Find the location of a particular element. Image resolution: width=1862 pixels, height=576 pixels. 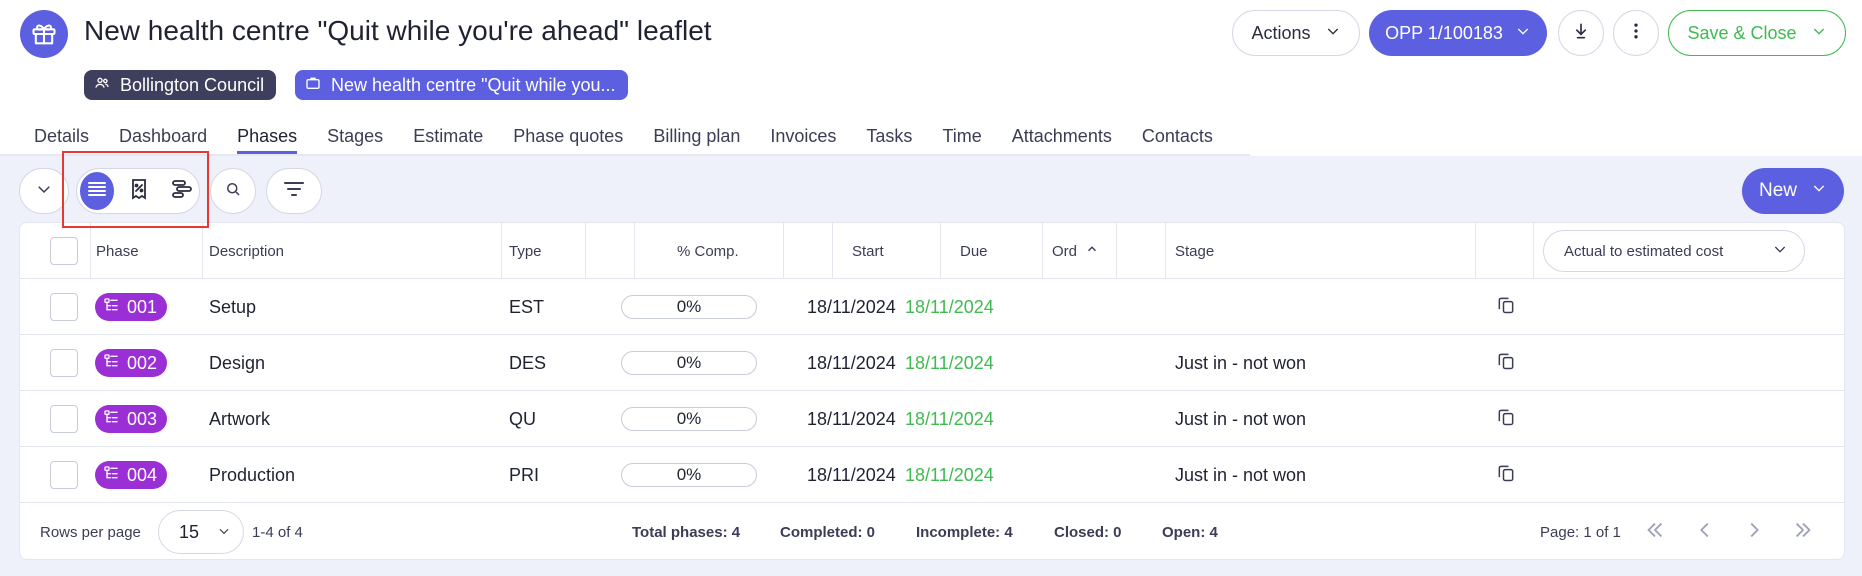

phase-badge: 001 is located at coordinates (131, 307).